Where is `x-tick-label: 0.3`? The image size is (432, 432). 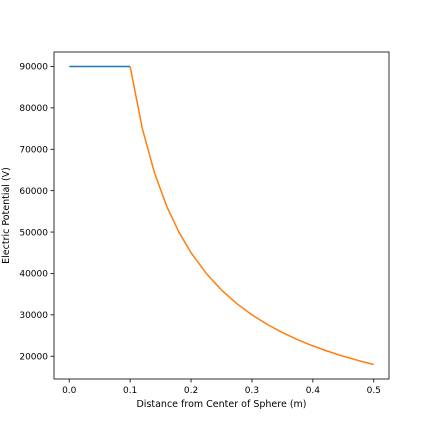 x-tick-label: 0.3 is located at coordinates (252, 391).